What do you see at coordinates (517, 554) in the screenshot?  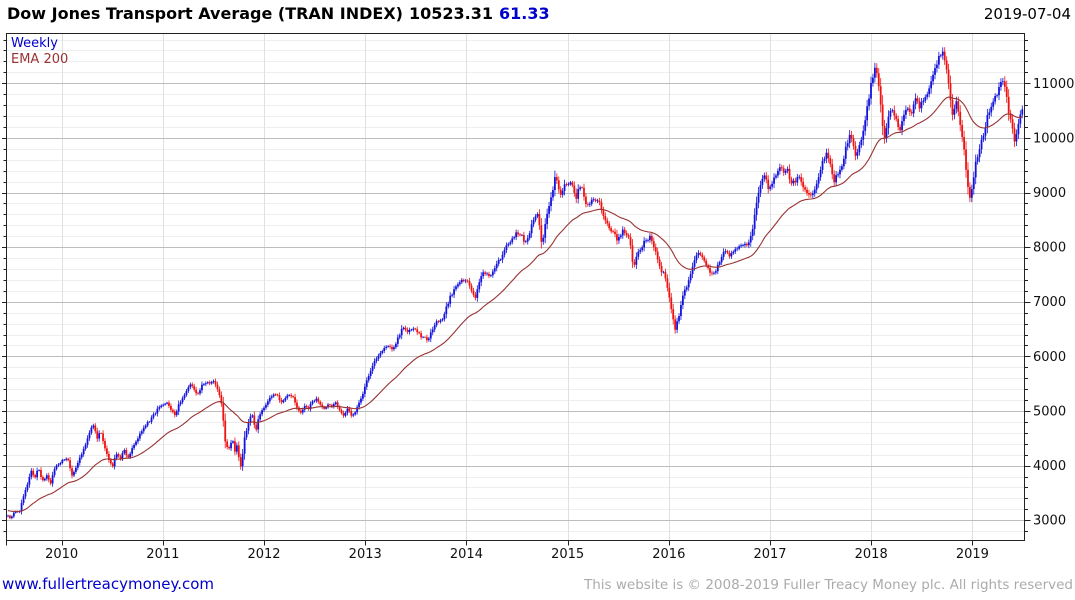 I see `x-axis-labels: 2010 2011 2012 2013 2014 2015 2016 2017 2018 2019` at bounding box center [517, 554].